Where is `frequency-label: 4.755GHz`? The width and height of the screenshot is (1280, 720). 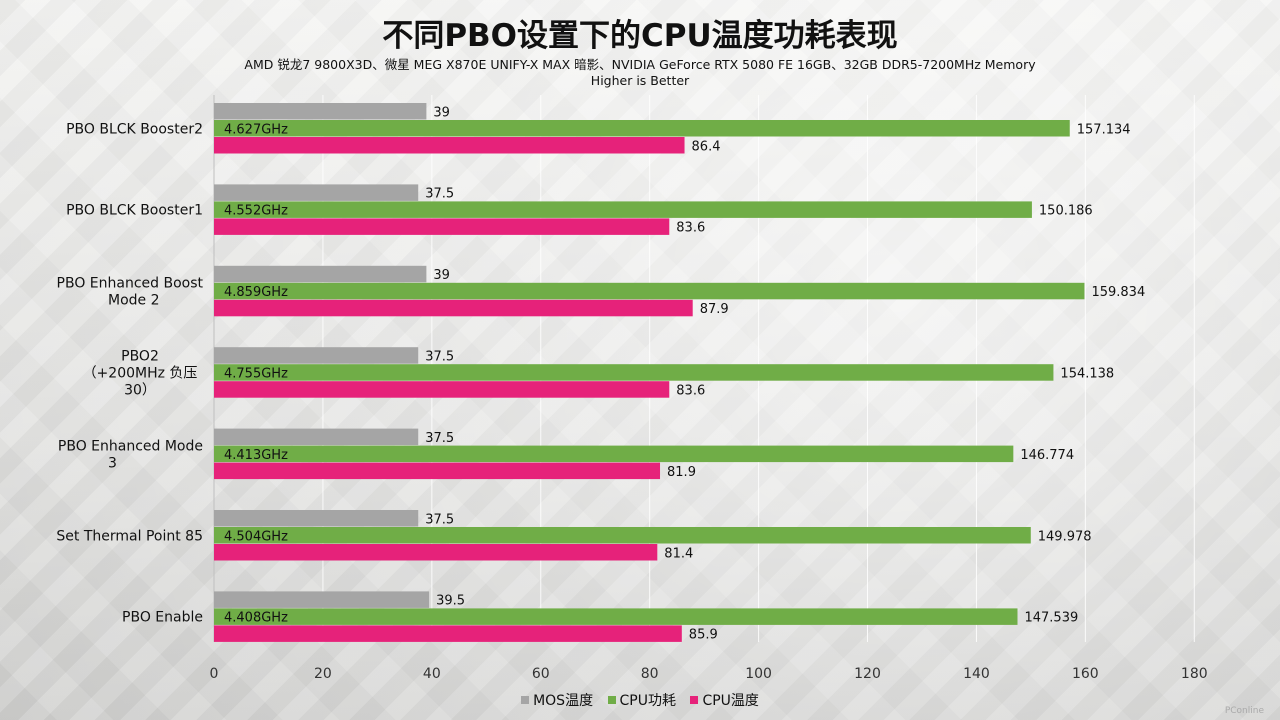 frequency-label: 4.755GHz is located at coordinates (256, 373).